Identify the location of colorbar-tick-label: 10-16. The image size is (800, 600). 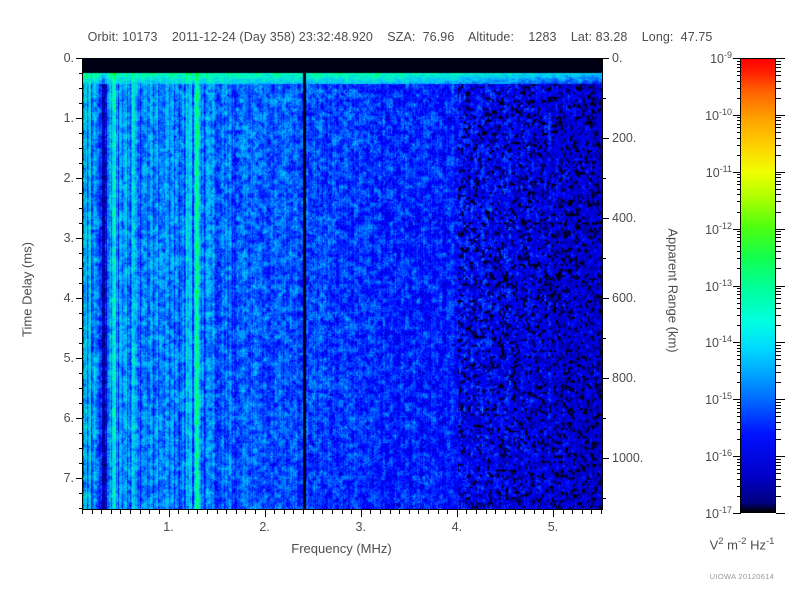
(718, 456).